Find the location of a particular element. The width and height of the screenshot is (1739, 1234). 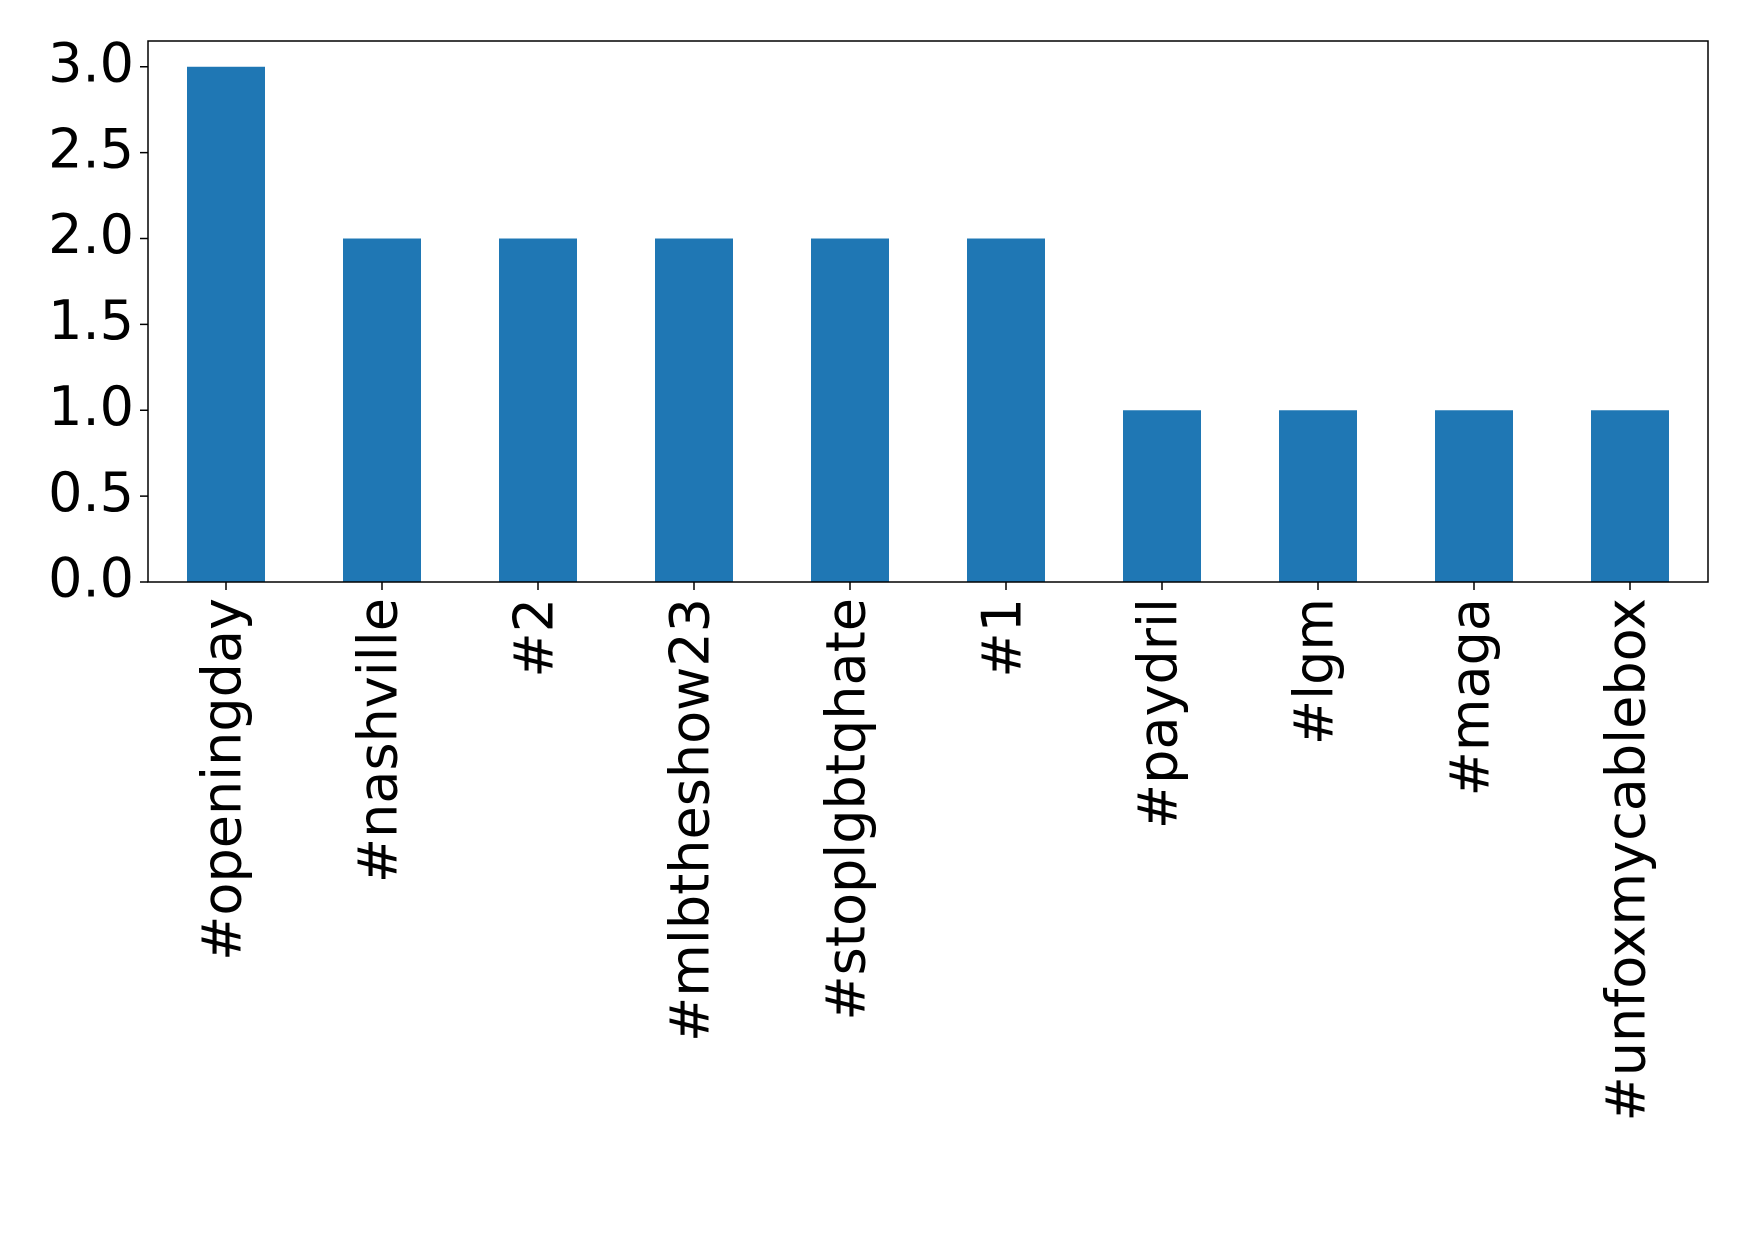

y-tick-label: 1.5 is located at coordinates (91, 320).